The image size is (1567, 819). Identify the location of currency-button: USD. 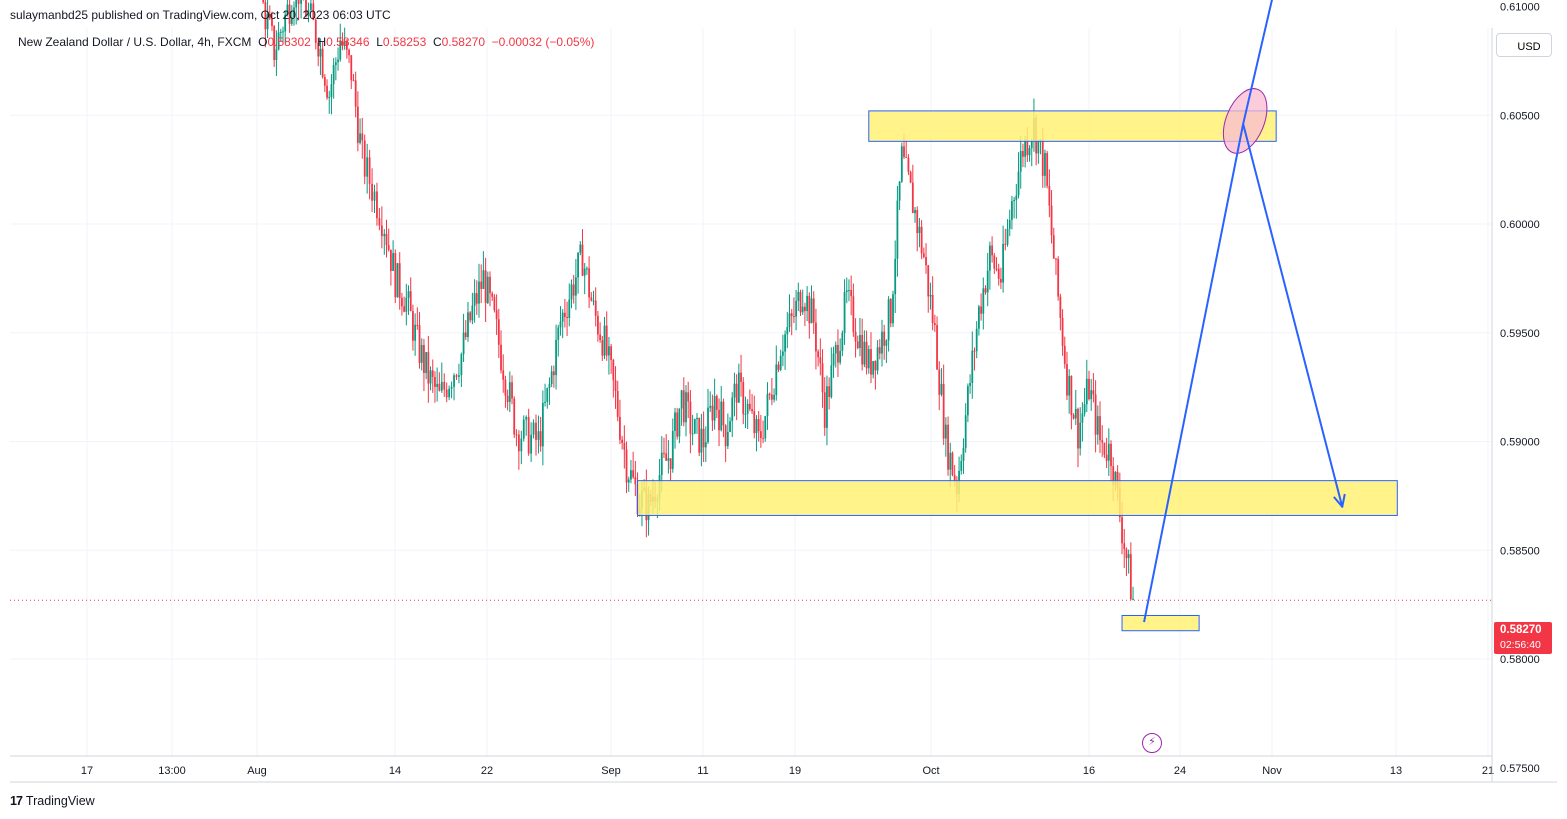
(1524, 45).